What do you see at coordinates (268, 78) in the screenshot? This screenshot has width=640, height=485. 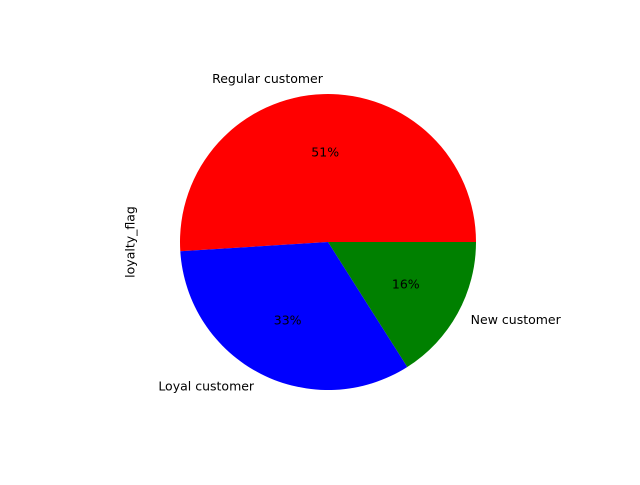 I see `slice-label-regular-customer: Regular customer` at bounding box center [268, 78].